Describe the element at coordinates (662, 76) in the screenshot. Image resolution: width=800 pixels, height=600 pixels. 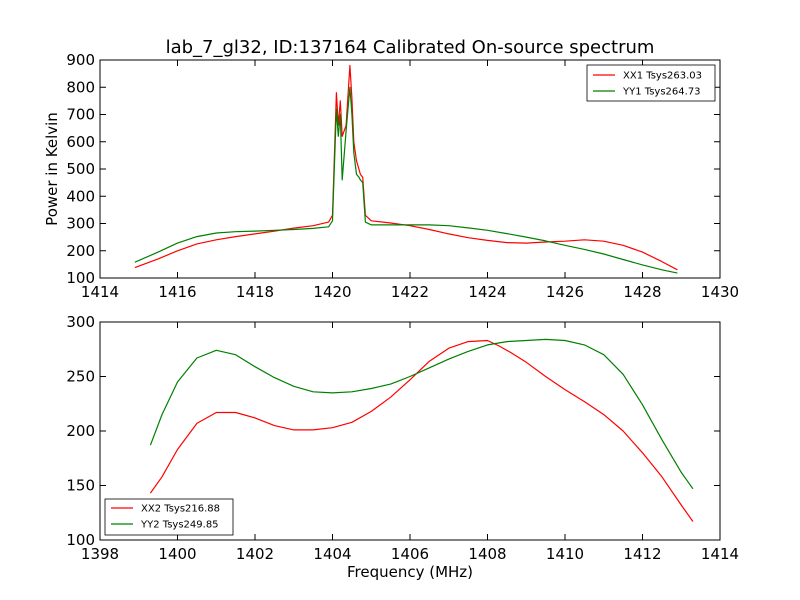
I see `legend-label-xx1: XX1 Tsys263.03` at that location.